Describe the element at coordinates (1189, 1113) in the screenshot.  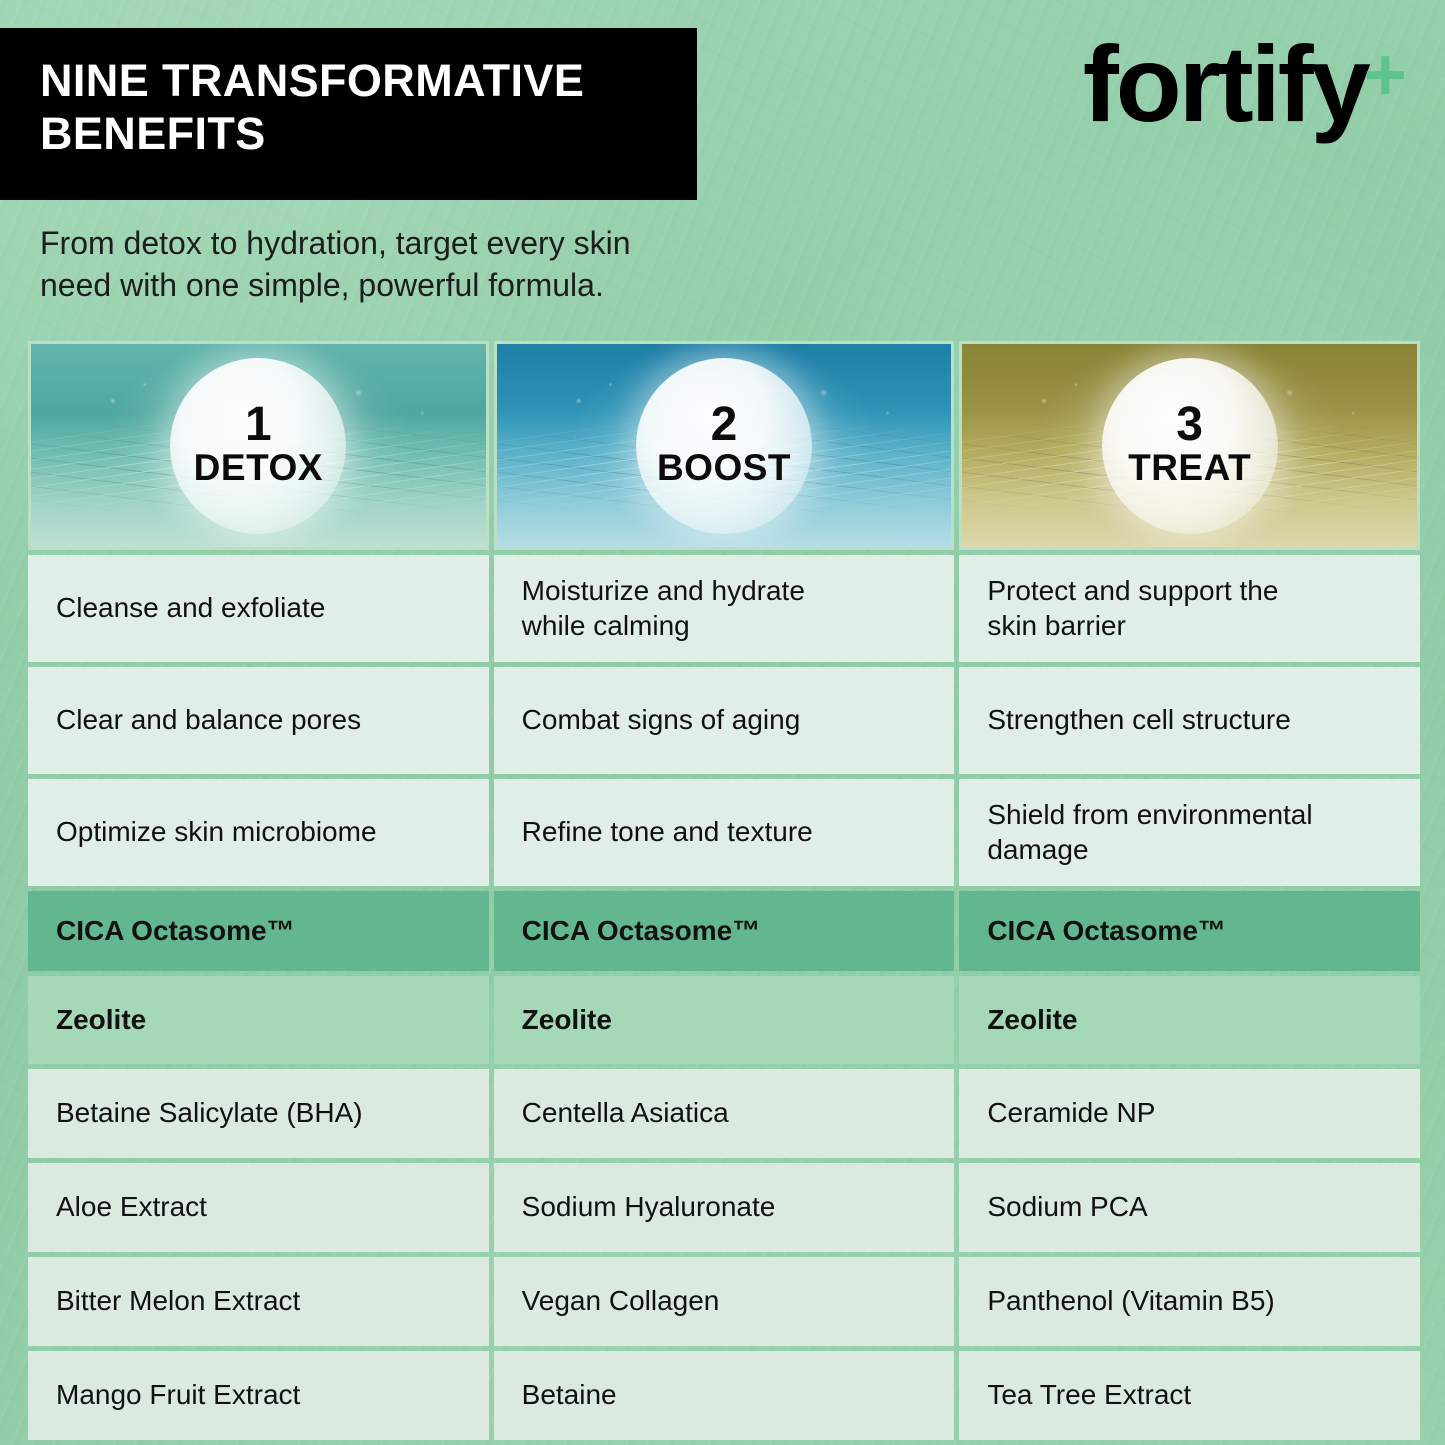
I see `ingredient-cell: Ceramide NP` at that location.